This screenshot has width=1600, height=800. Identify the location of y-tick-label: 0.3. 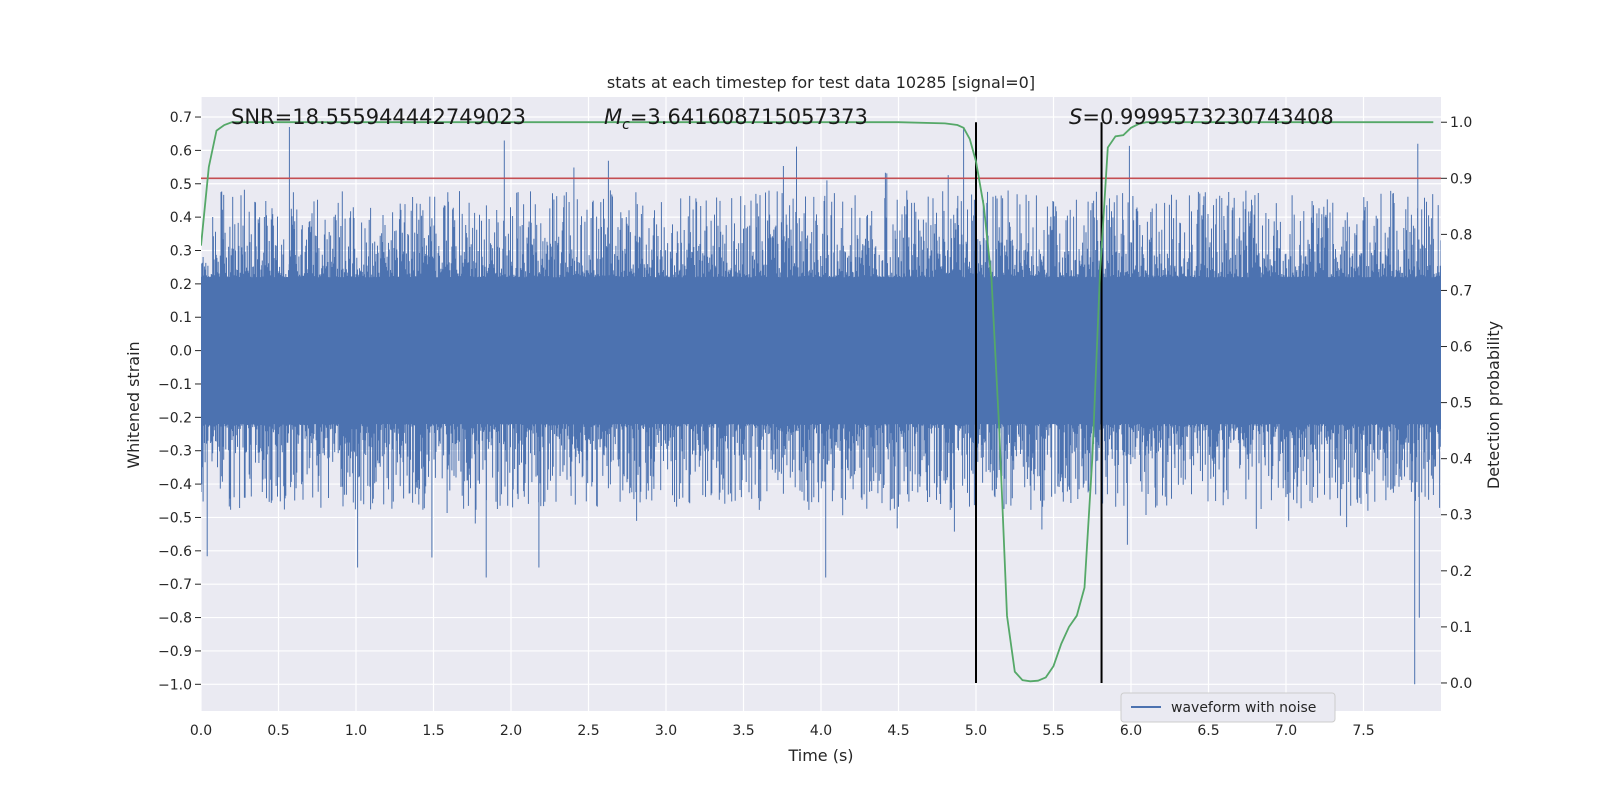
(181, 252).